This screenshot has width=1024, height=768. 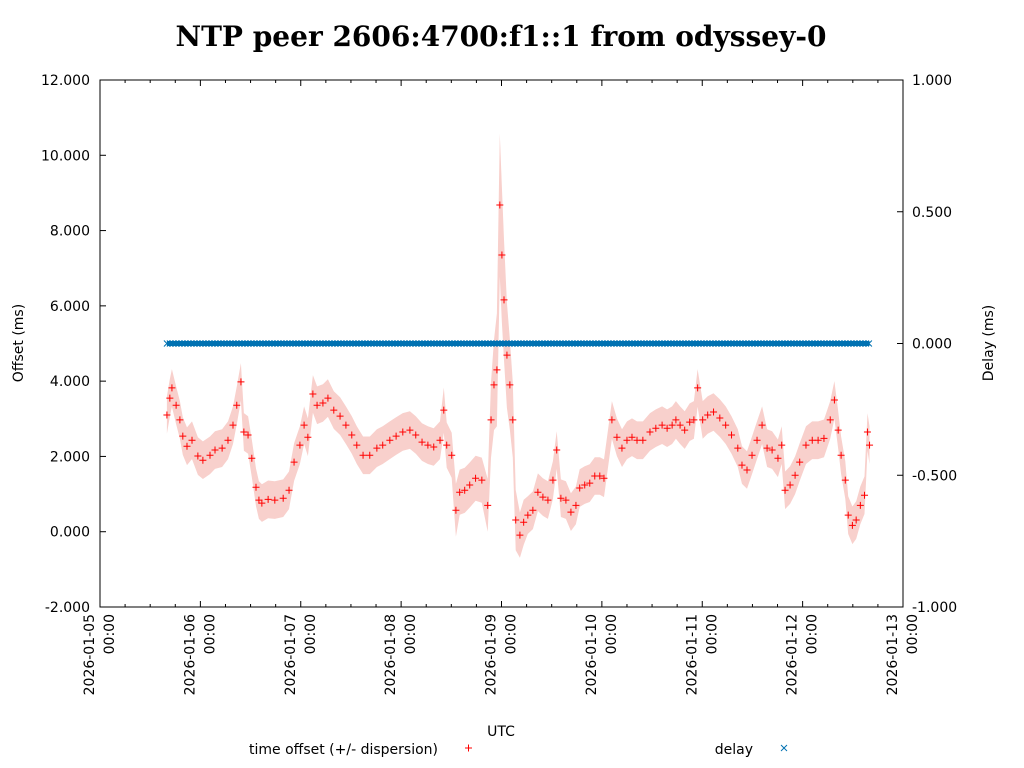 What do you see at coordinates (692, 654) in the screenshot?
I see `x-tick-date: 2026-01-11` at bounding box center [692, 654].